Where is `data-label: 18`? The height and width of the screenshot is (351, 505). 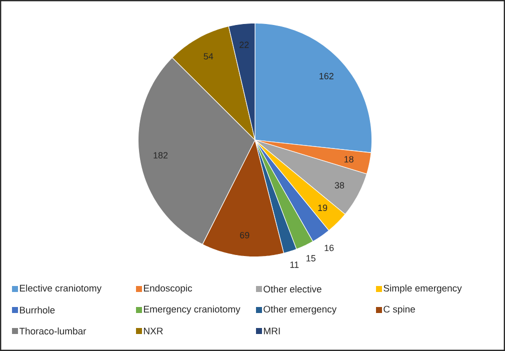 data-label: 18 is located at coordinates (349, 159).